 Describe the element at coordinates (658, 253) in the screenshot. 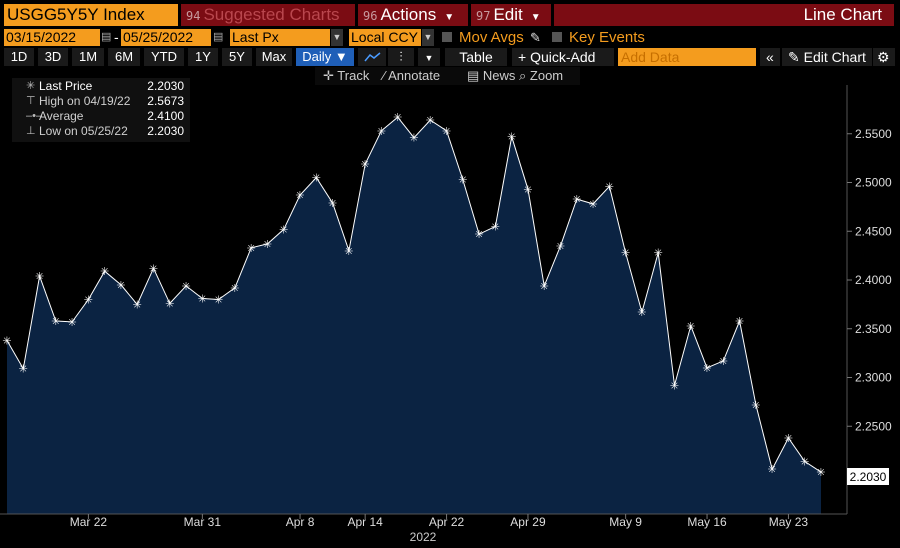

I see `data-point-40: ✳` at that location.